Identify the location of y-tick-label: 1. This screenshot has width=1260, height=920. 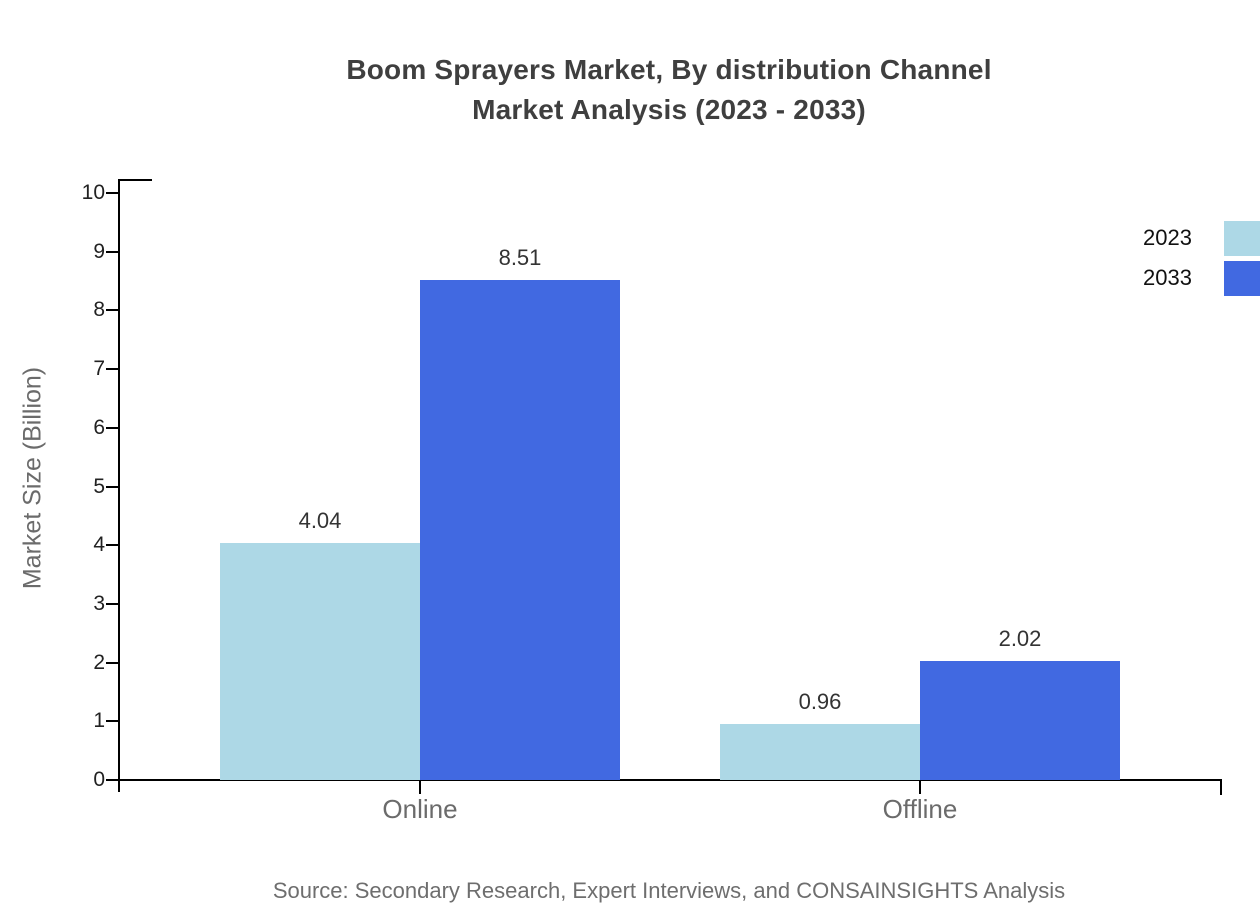
(99, 721).